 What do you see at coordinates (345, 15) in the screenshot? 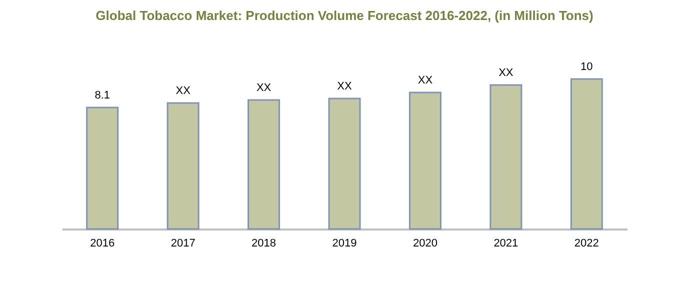
I see `chart-title: Global Tobacco Market: Production Volume Forecast 2016-2022, (in Million Tons)` at bounding box center [345, 15].